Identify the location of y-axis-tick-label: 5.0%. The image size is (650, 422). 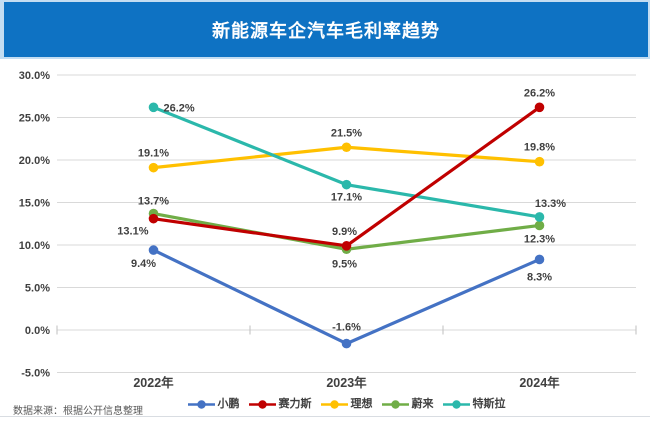
(37, 289).